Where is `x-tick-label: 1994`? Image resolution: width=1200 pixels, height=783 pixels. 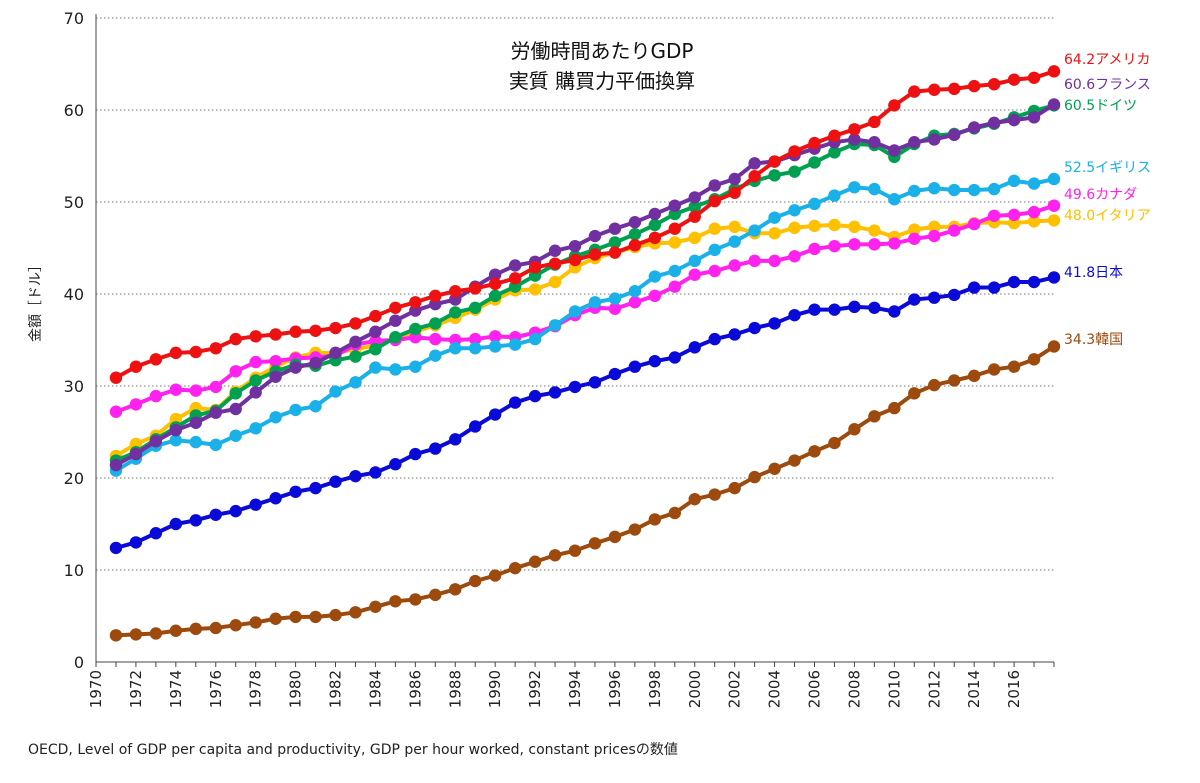 x-tick-label: 1994 is located at coordinates (575, 689).